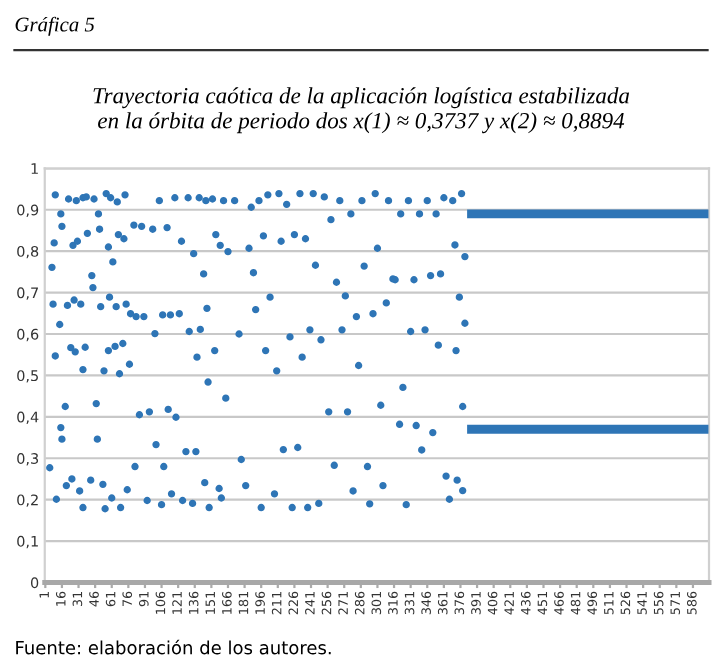 The width and height of the screenshot is (722, 668). Describe the element at coordinates (173, 647) in the screenshot. I see `source-note: Fuente: elaboración de los autores.` at that location.